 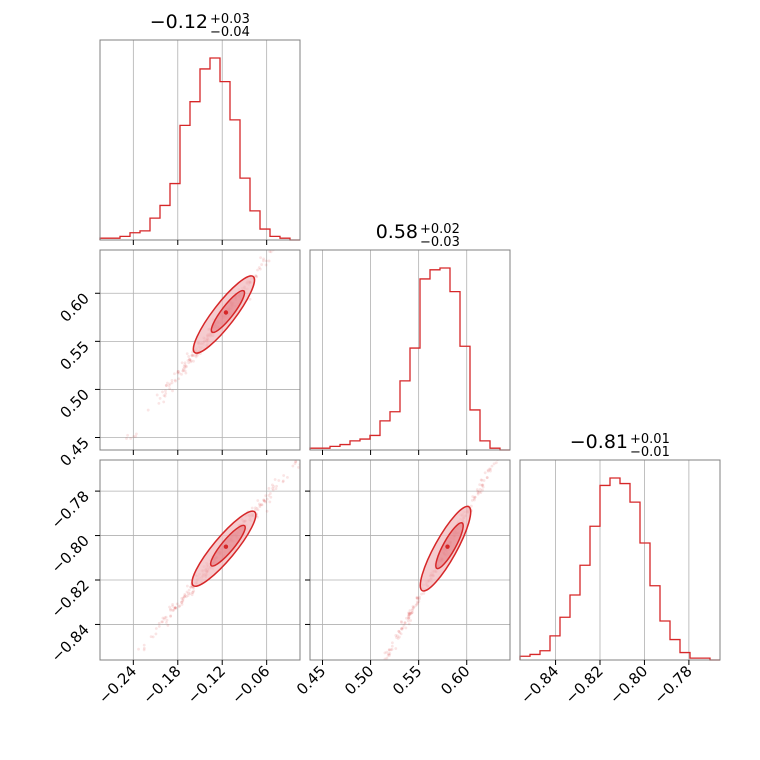 What do you see at coordinates (412, 557) in the screenshot?
I see `scatter-panel-2: 0.45 0.50 0.55 0.60` at bounding box center [412, 557].